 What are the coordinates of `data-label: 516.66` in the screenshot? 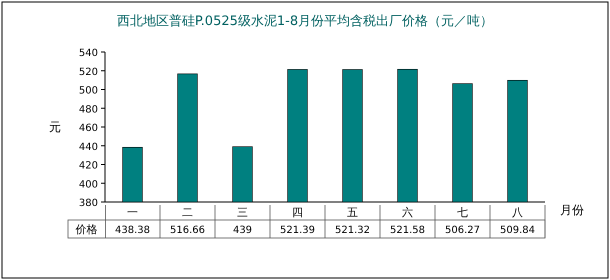 It's located at (187, 230).